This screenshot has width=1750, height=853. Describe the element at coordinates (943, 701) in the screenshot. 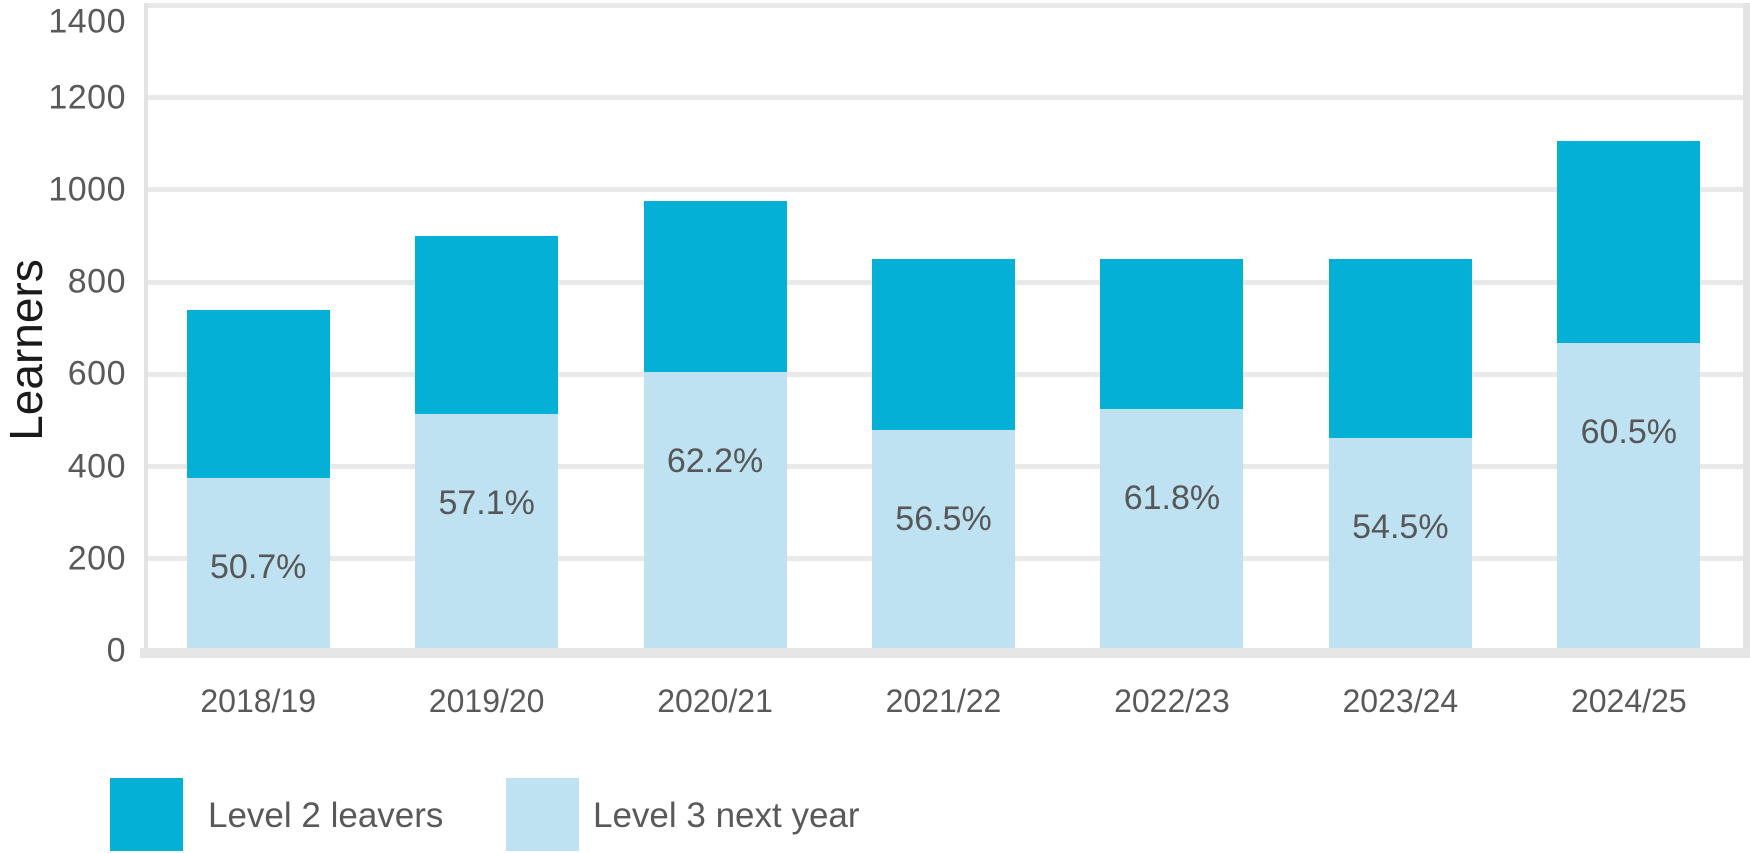

I see `x-tick-label: 2021/22` at that location.